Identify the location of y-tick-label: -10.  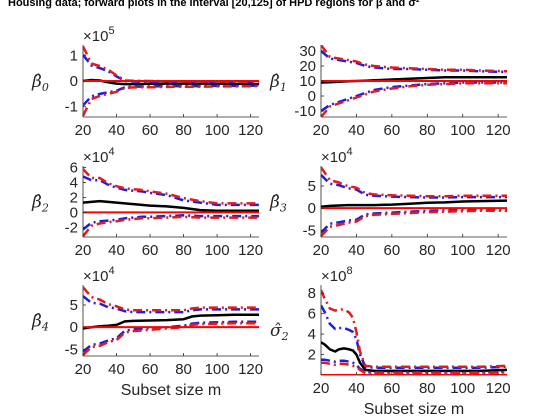
(305, 111).